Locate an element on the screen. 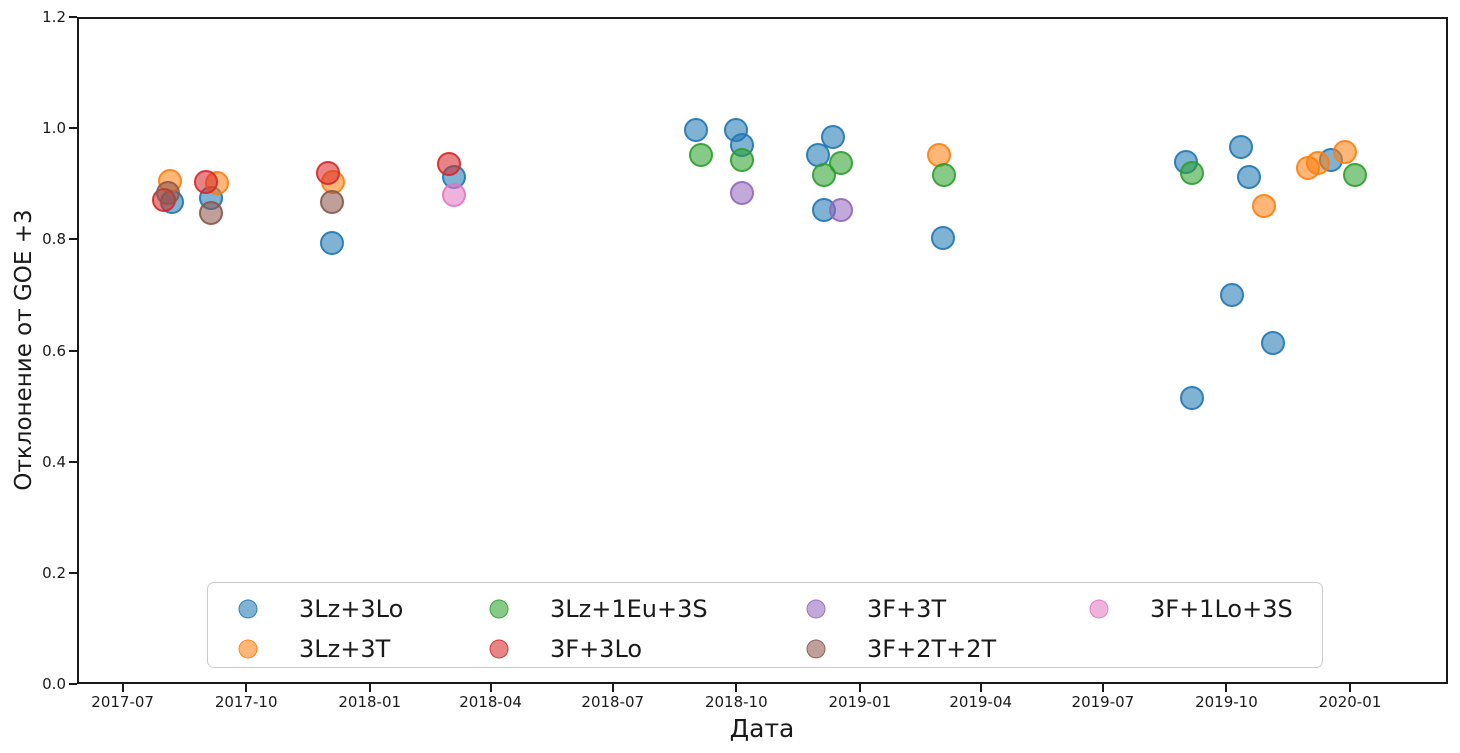  y-tick-label: 0.0 is located at coordinates (54, 684).